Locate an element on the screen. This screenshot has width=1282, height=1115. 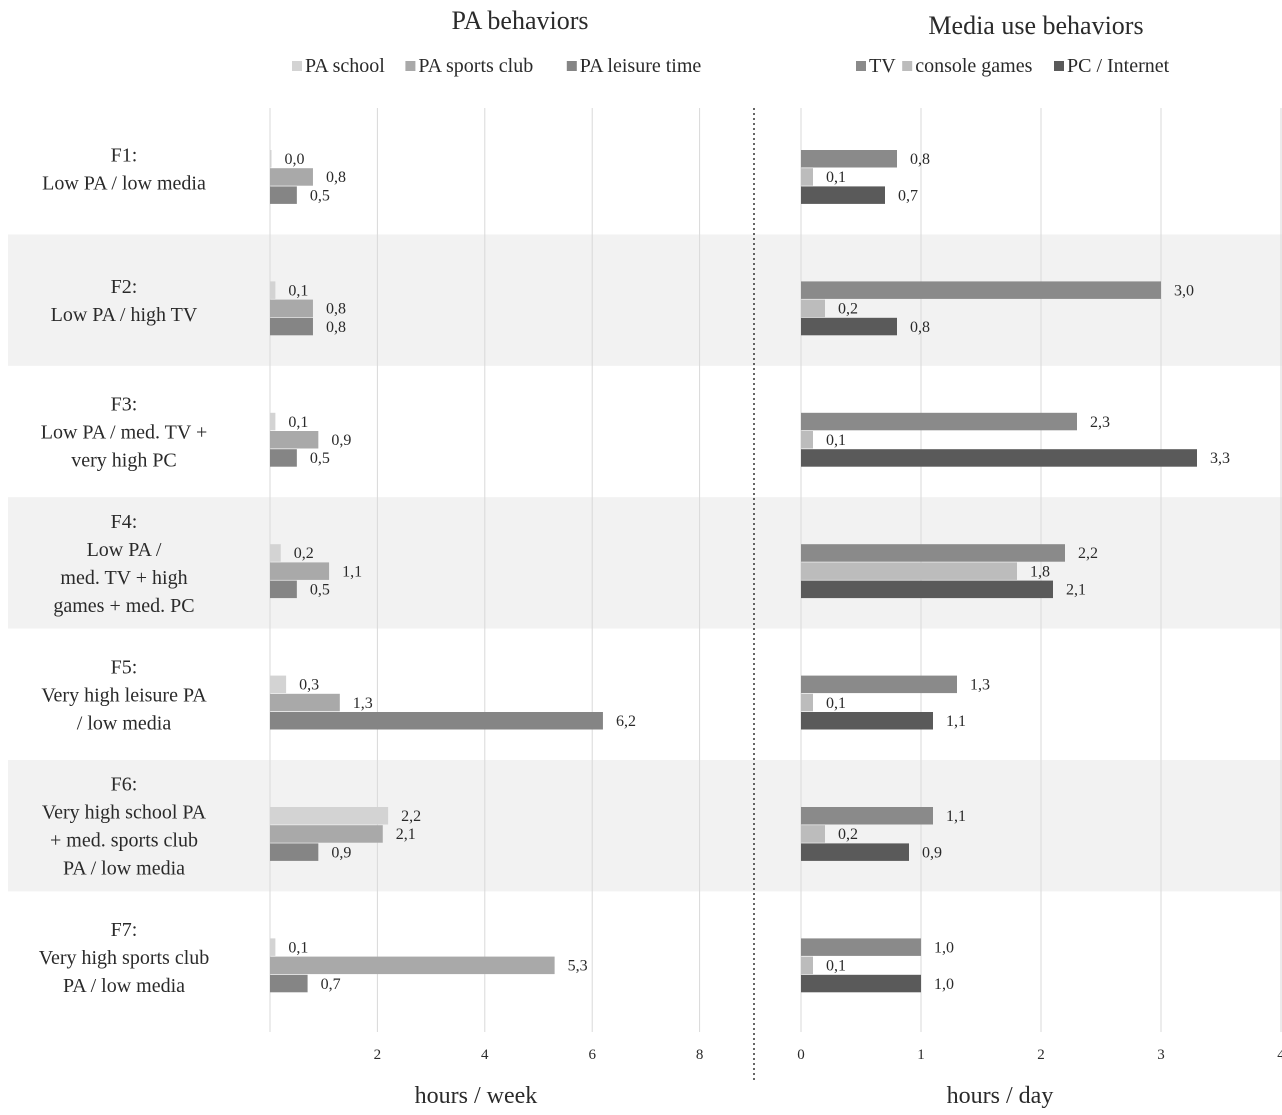
category-label: F5: Very high leisure PA / low media is located at coordinates (124, 695).